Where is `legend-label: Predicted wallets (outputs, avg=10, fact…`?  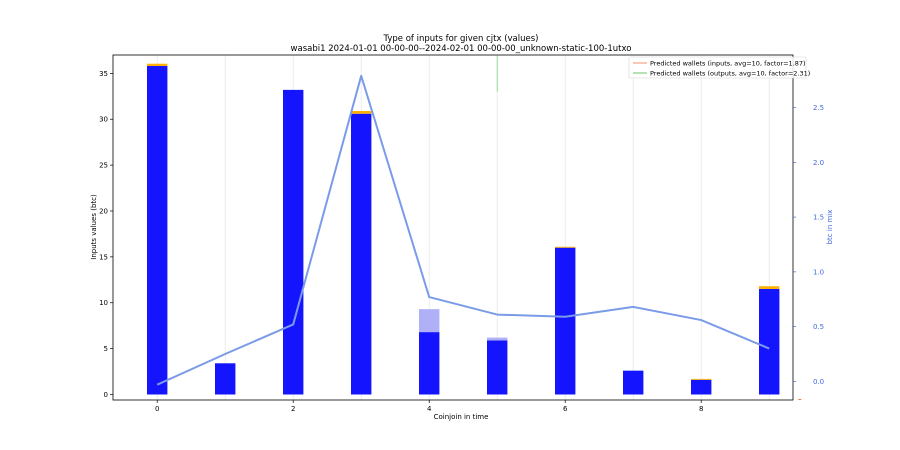
legend-label: Predicted wallets (outputs, avg=10, fact… is located at coordinates (730, 73).